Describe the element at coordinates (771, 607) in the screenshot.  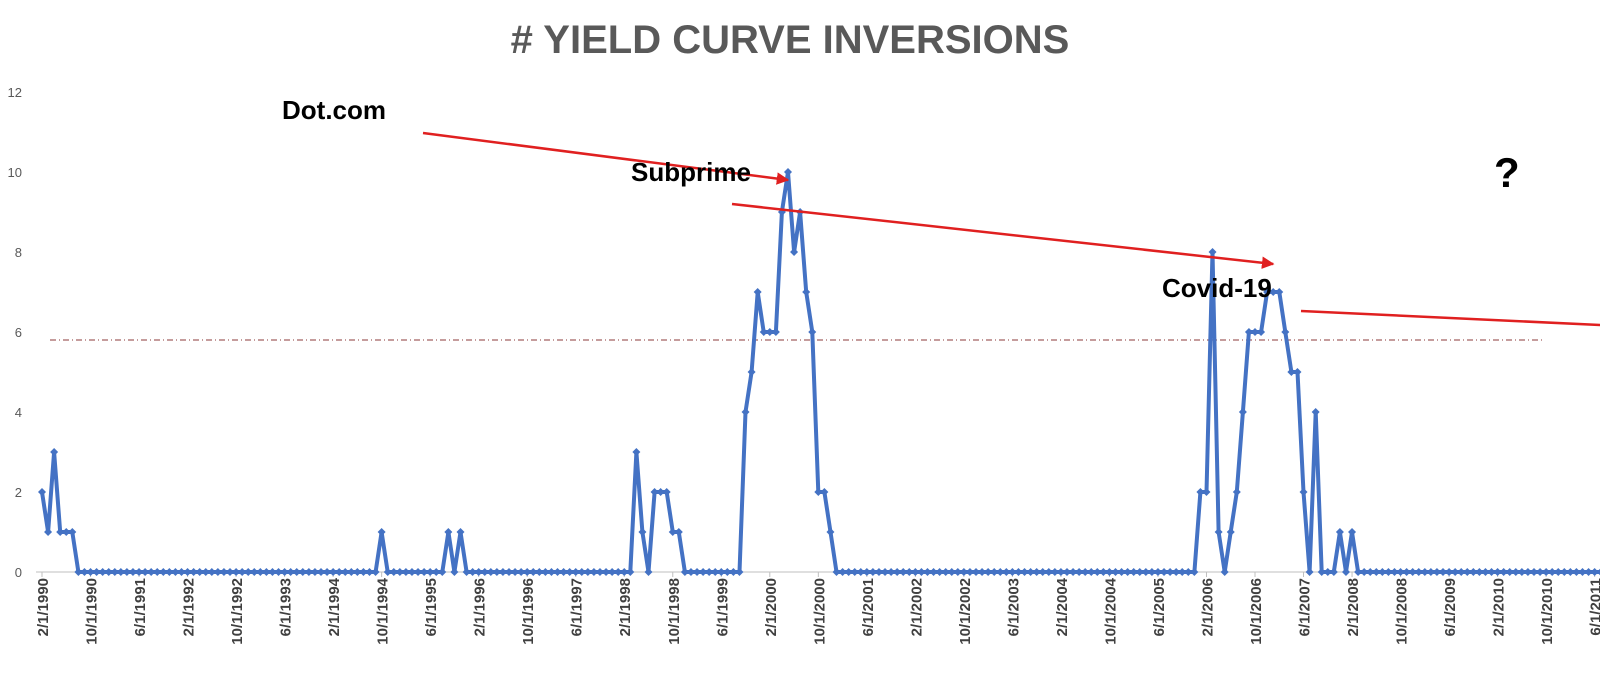
I see `x-tick-label: 2/1/2000` at that location.